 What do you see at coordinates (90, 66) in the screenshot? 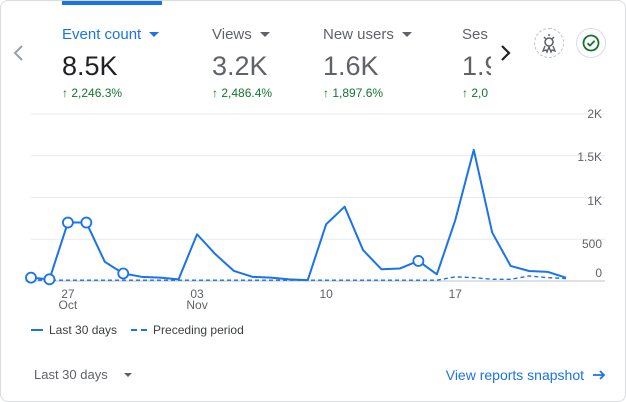
I see `metric-value: 8.5K` at bounding box center [90, 66].